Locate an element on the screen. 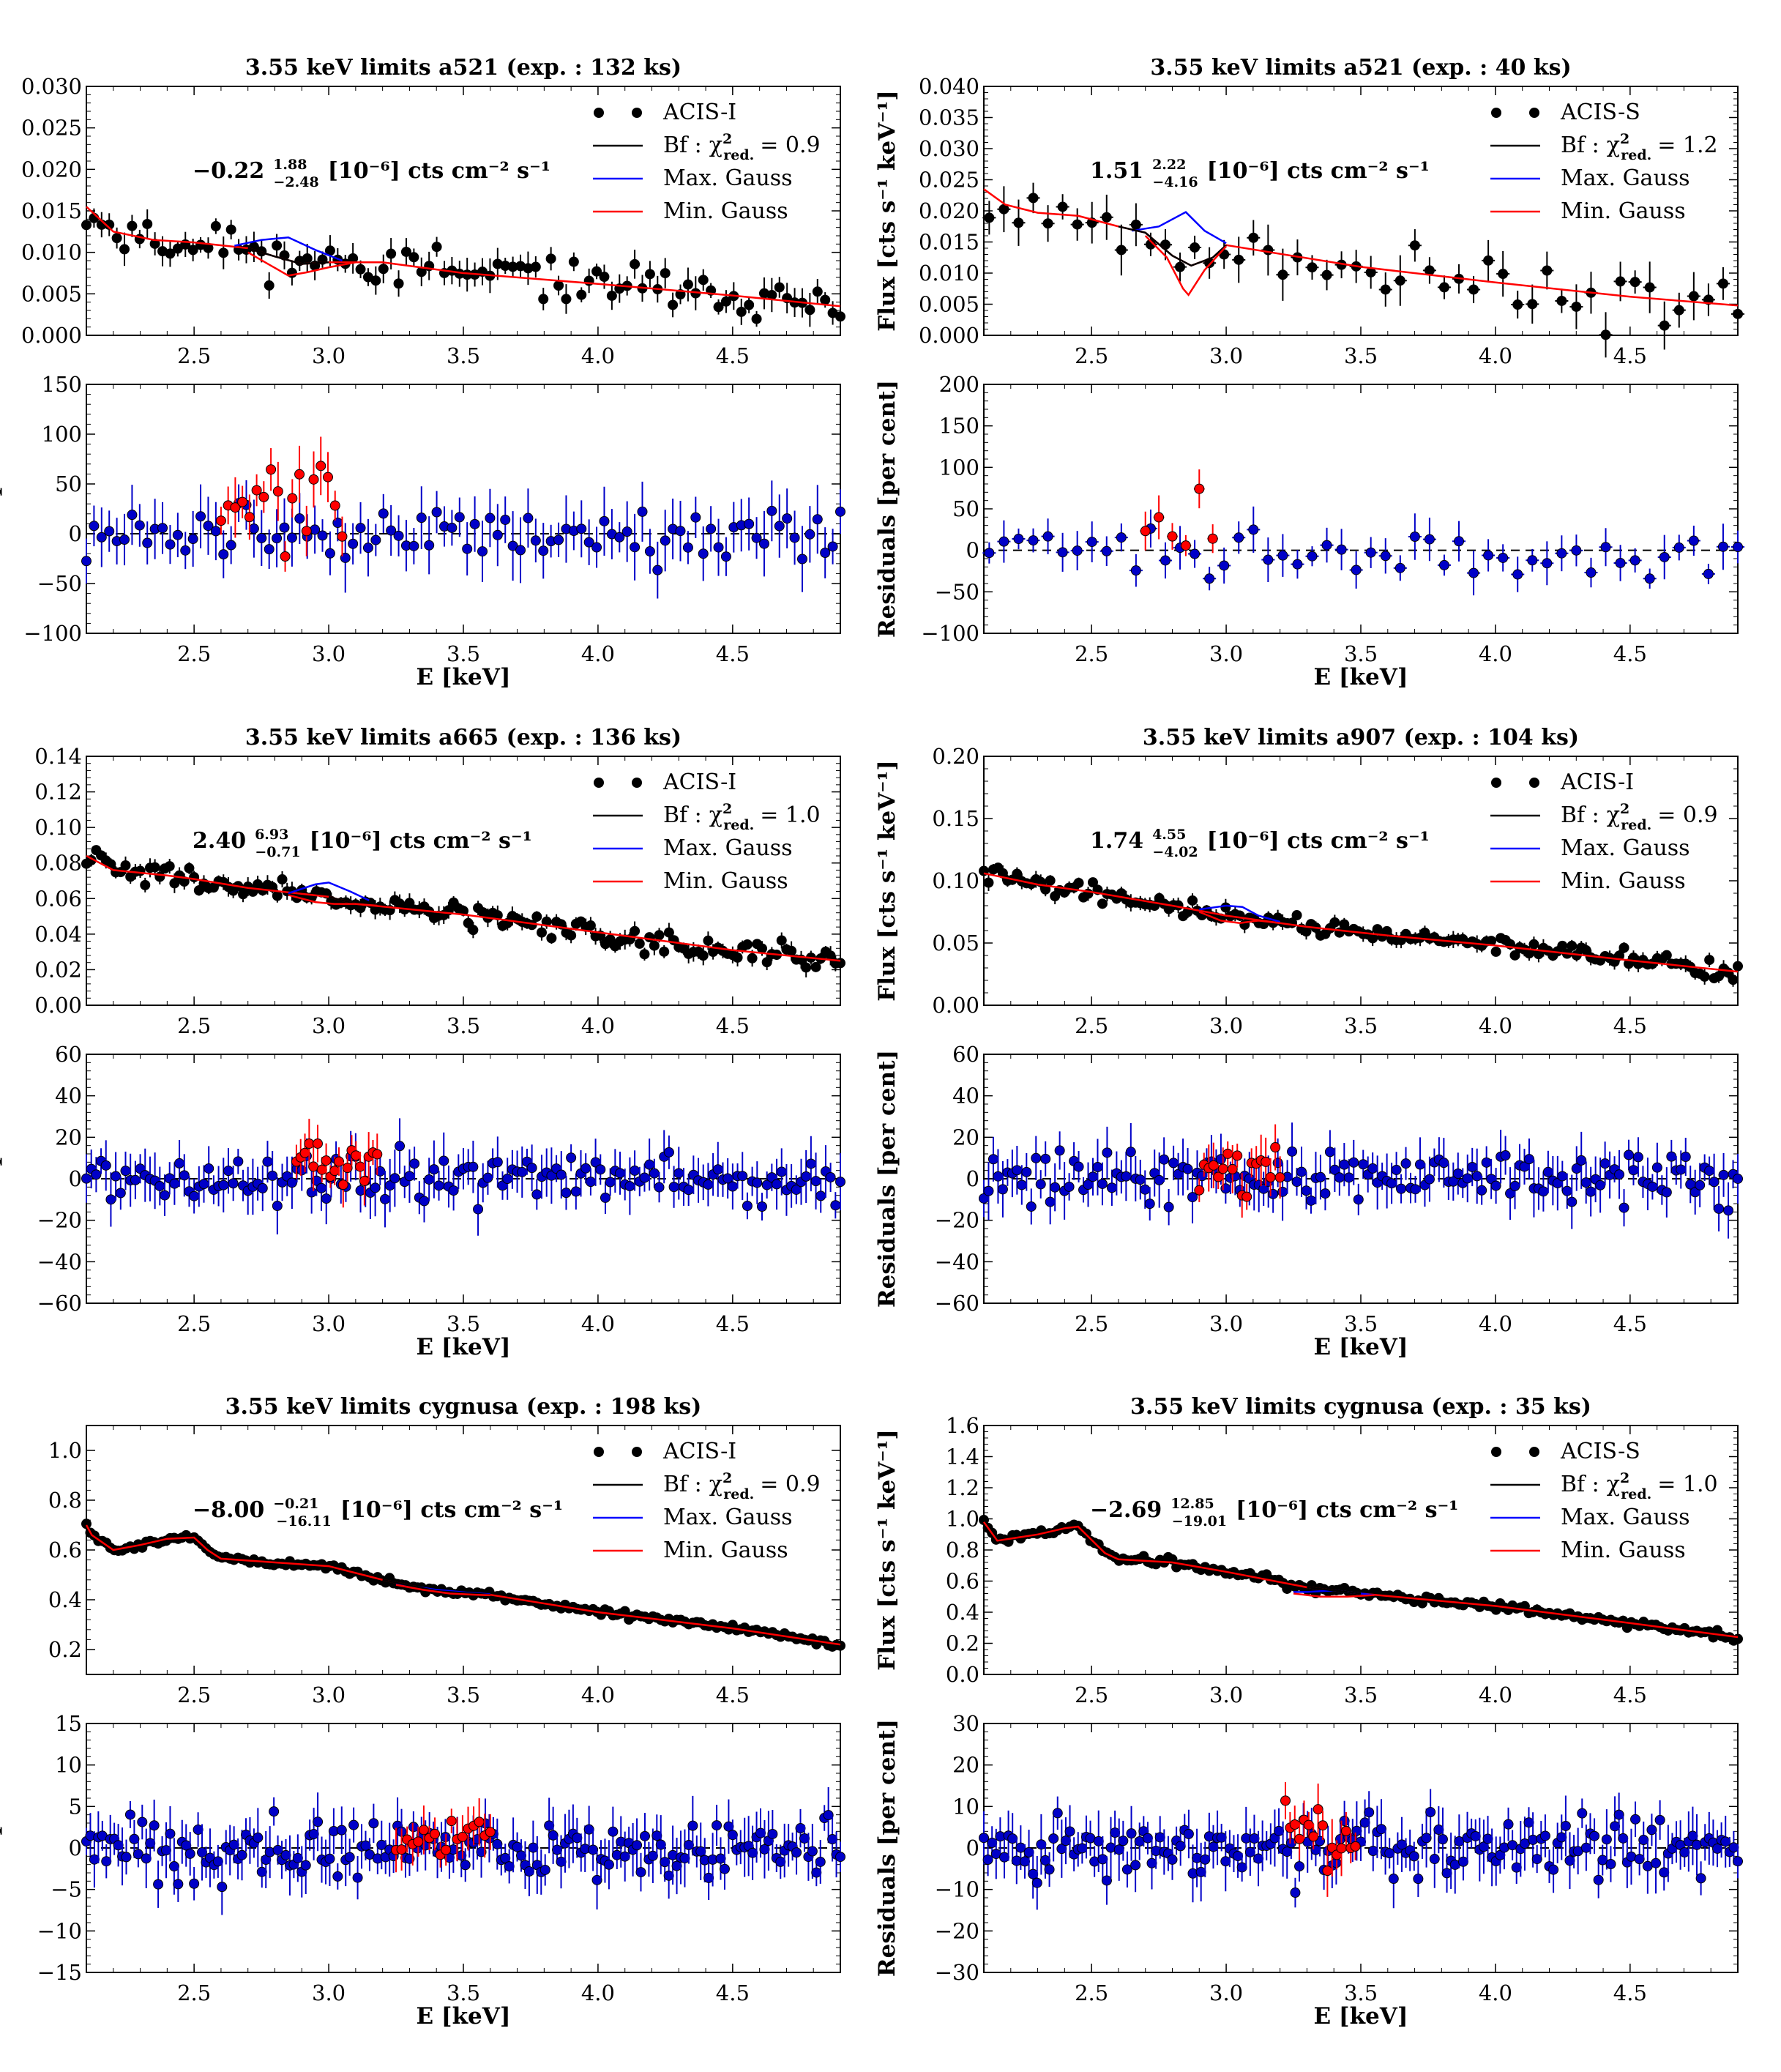  resid-ytick-label: 5 is located at coordinates (75, 1807).